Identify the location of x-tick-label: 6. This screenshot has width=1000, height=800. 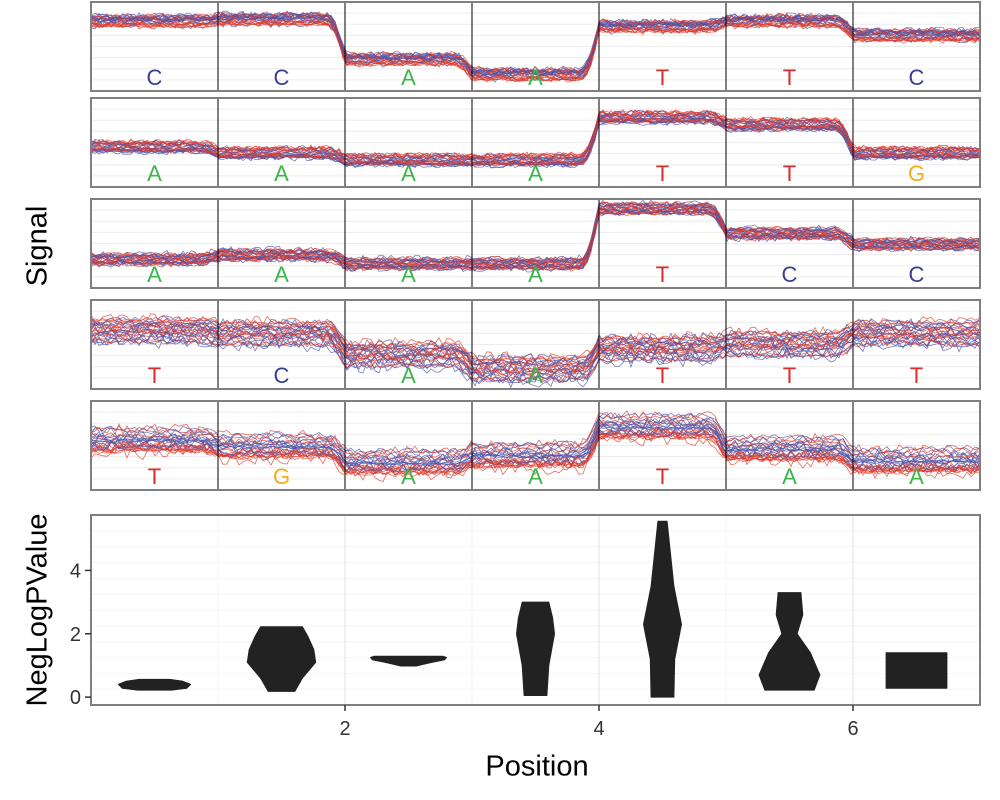
(852, 729).